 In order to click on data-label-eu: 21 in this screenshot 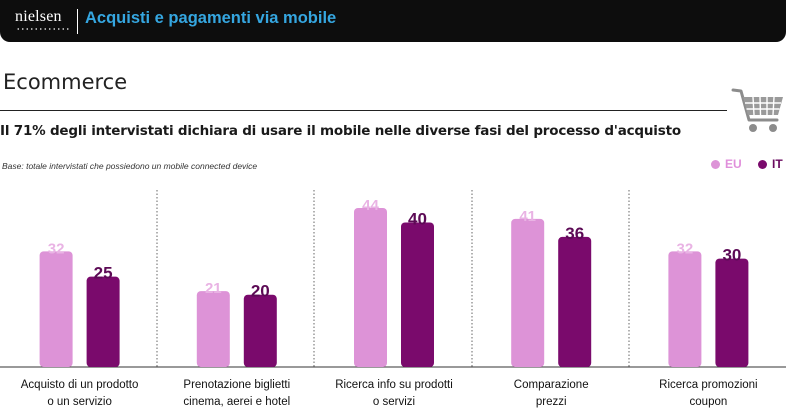, I will do `click(213, 288)`.